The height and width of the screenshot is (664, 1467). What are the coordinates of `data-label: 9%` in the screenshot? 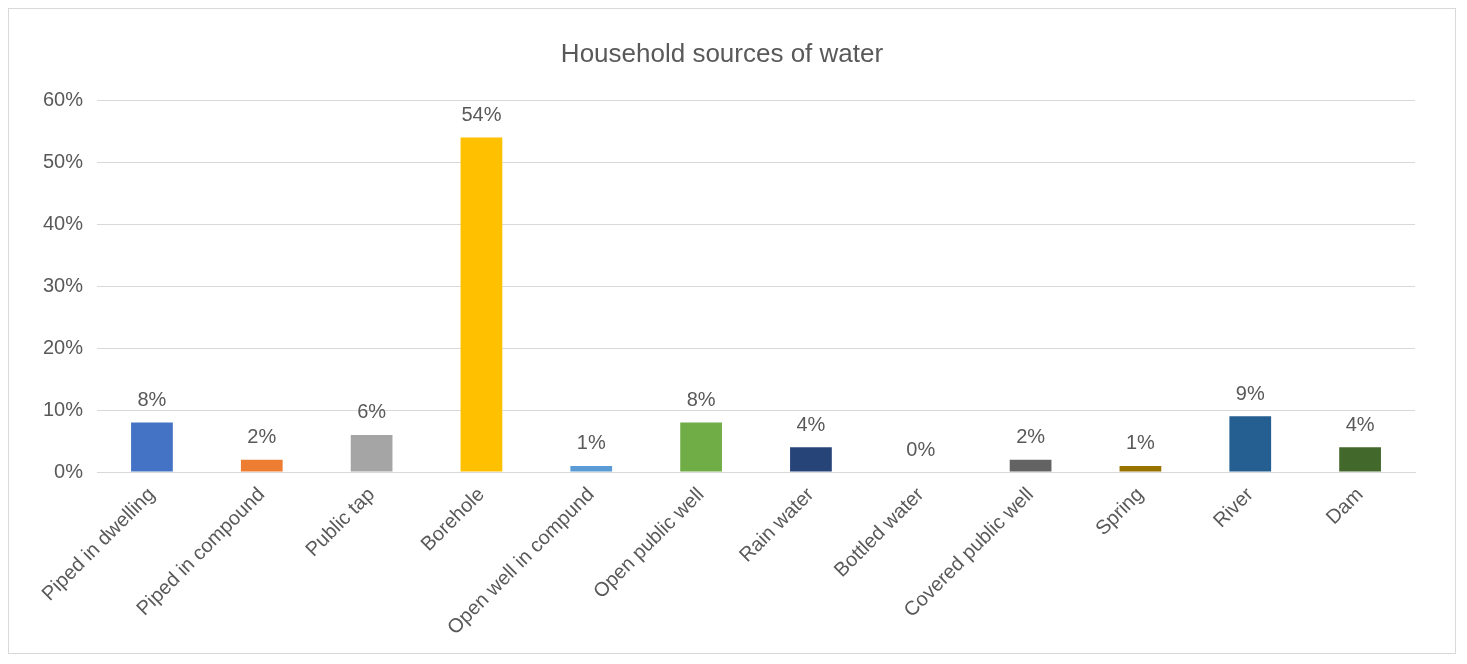 It's located at (1250, 392).